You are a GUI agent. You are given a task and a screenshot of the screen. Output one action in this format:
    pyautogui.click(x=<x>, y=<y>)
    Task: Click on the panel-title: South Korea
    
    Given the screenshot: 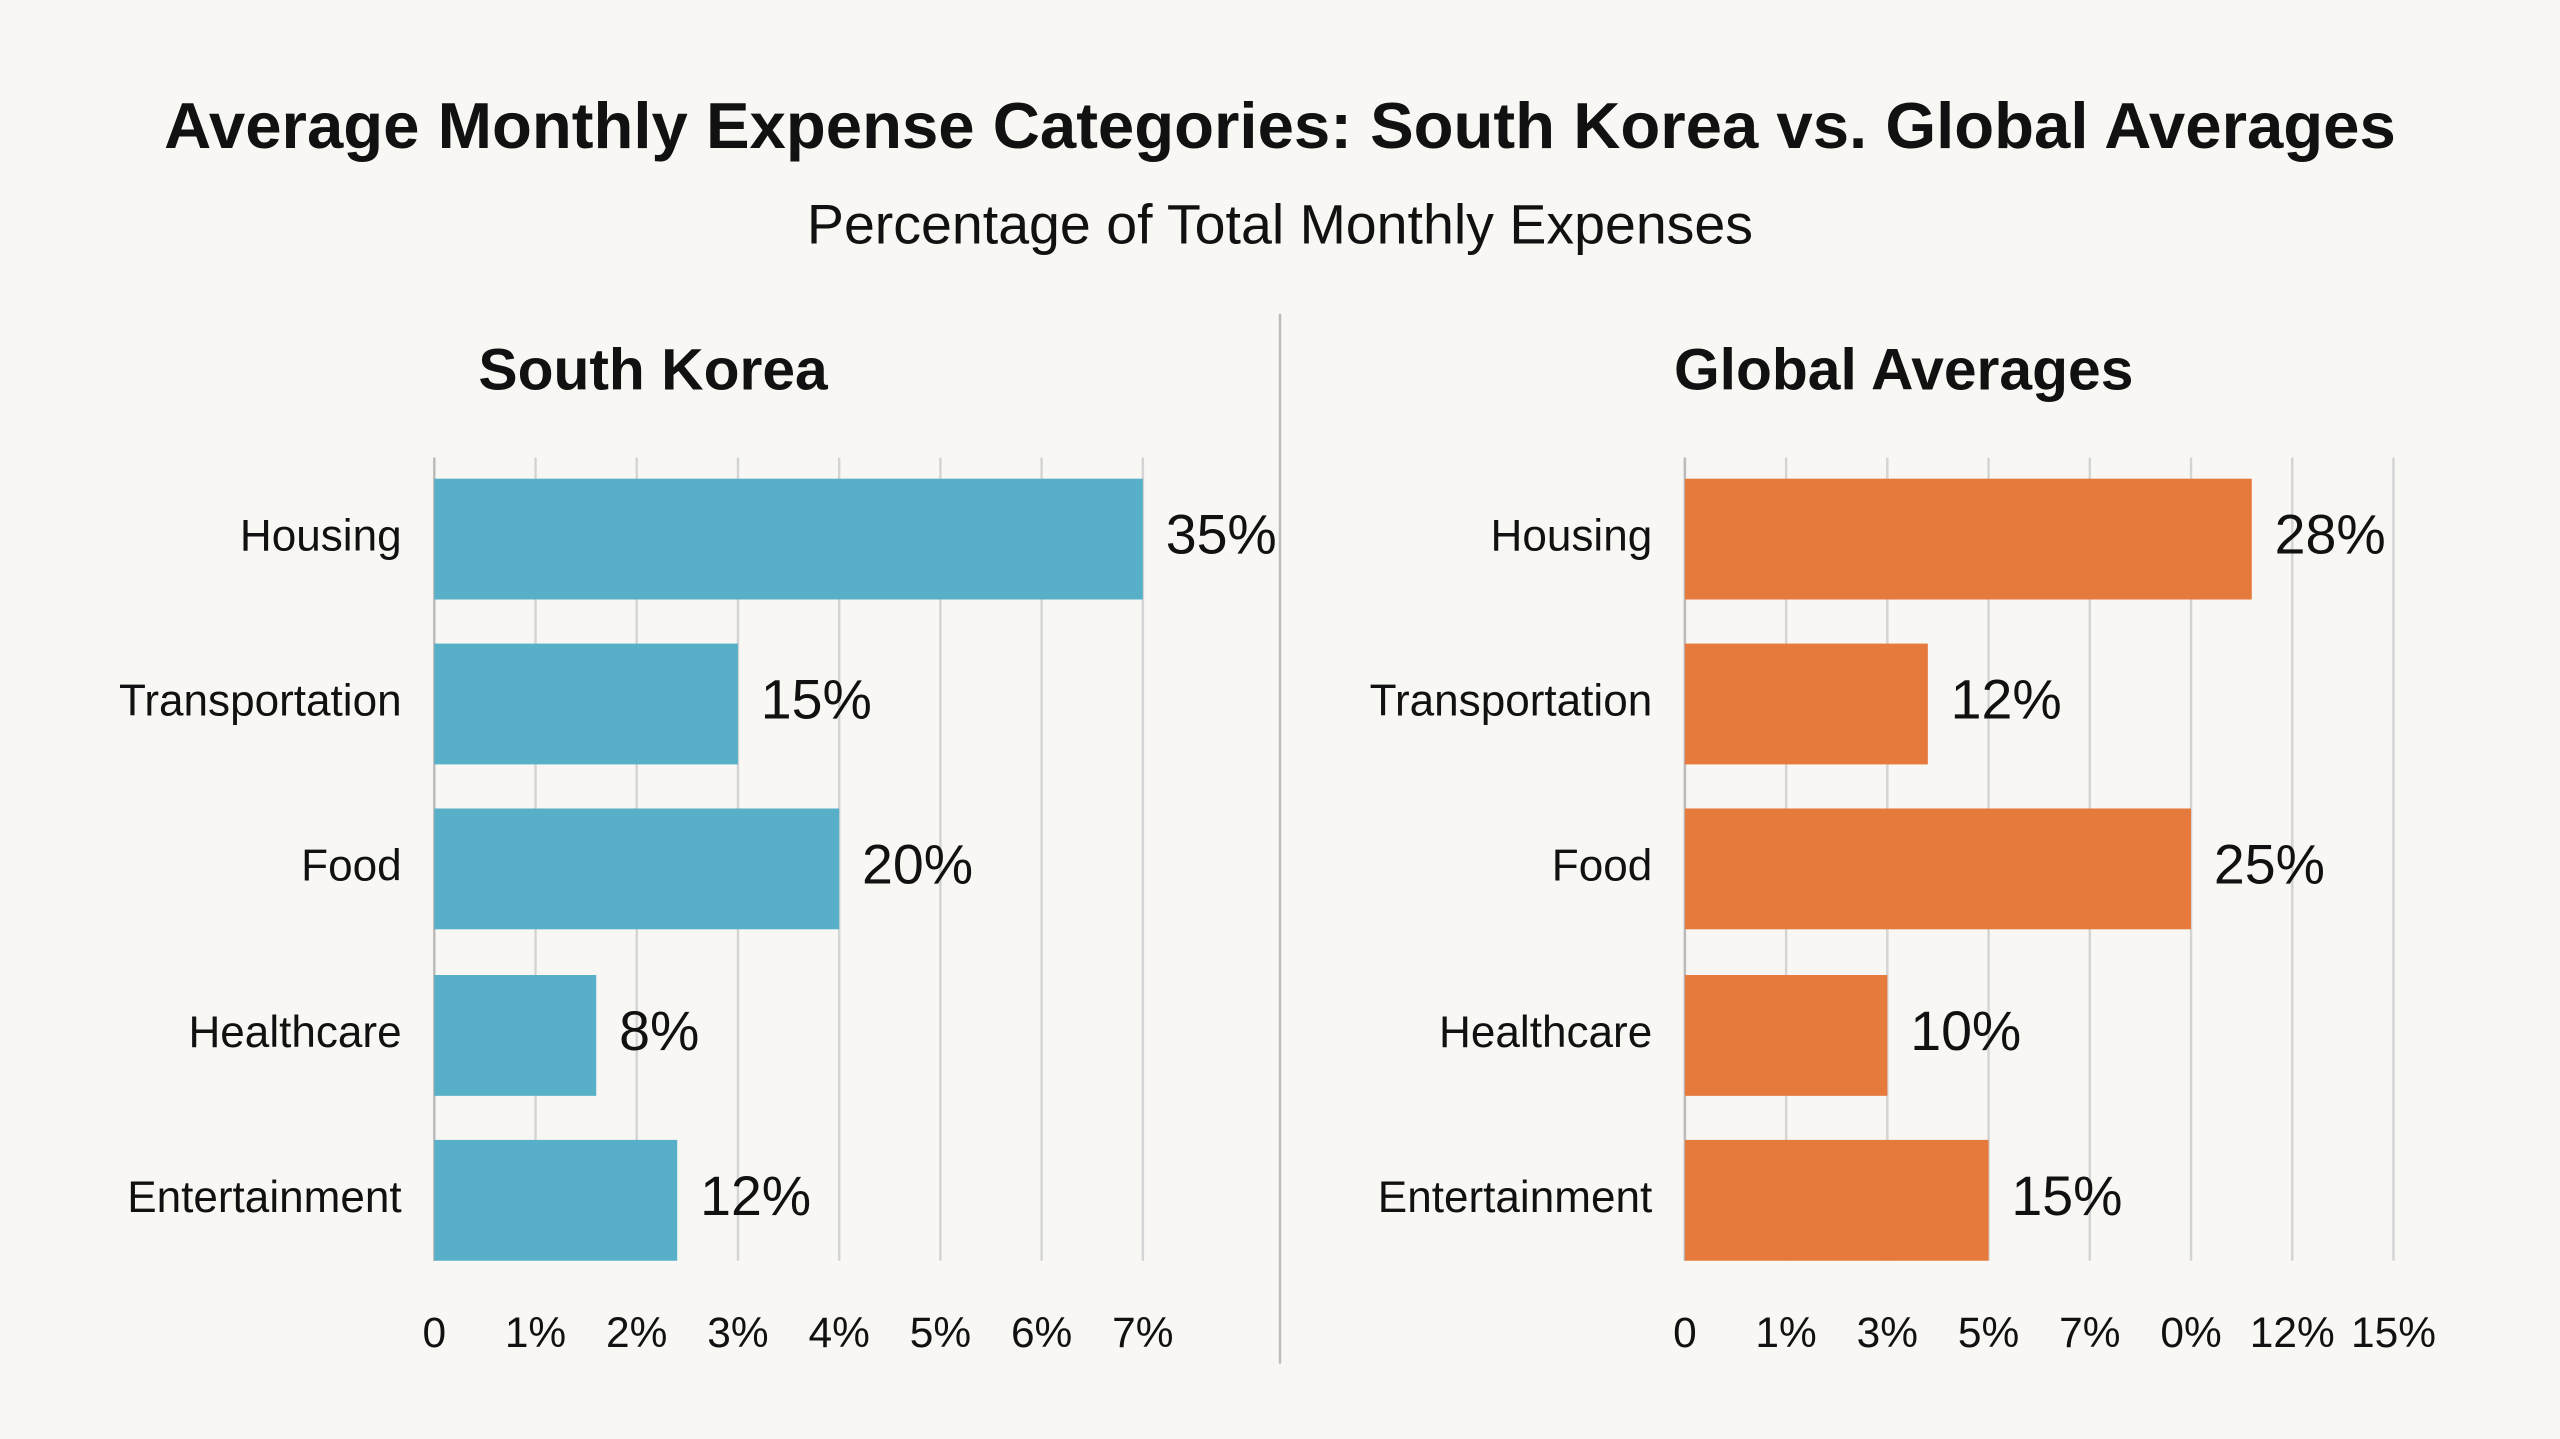 What is the action you would take?
    pyautogui.click(x=653, y=370)
    